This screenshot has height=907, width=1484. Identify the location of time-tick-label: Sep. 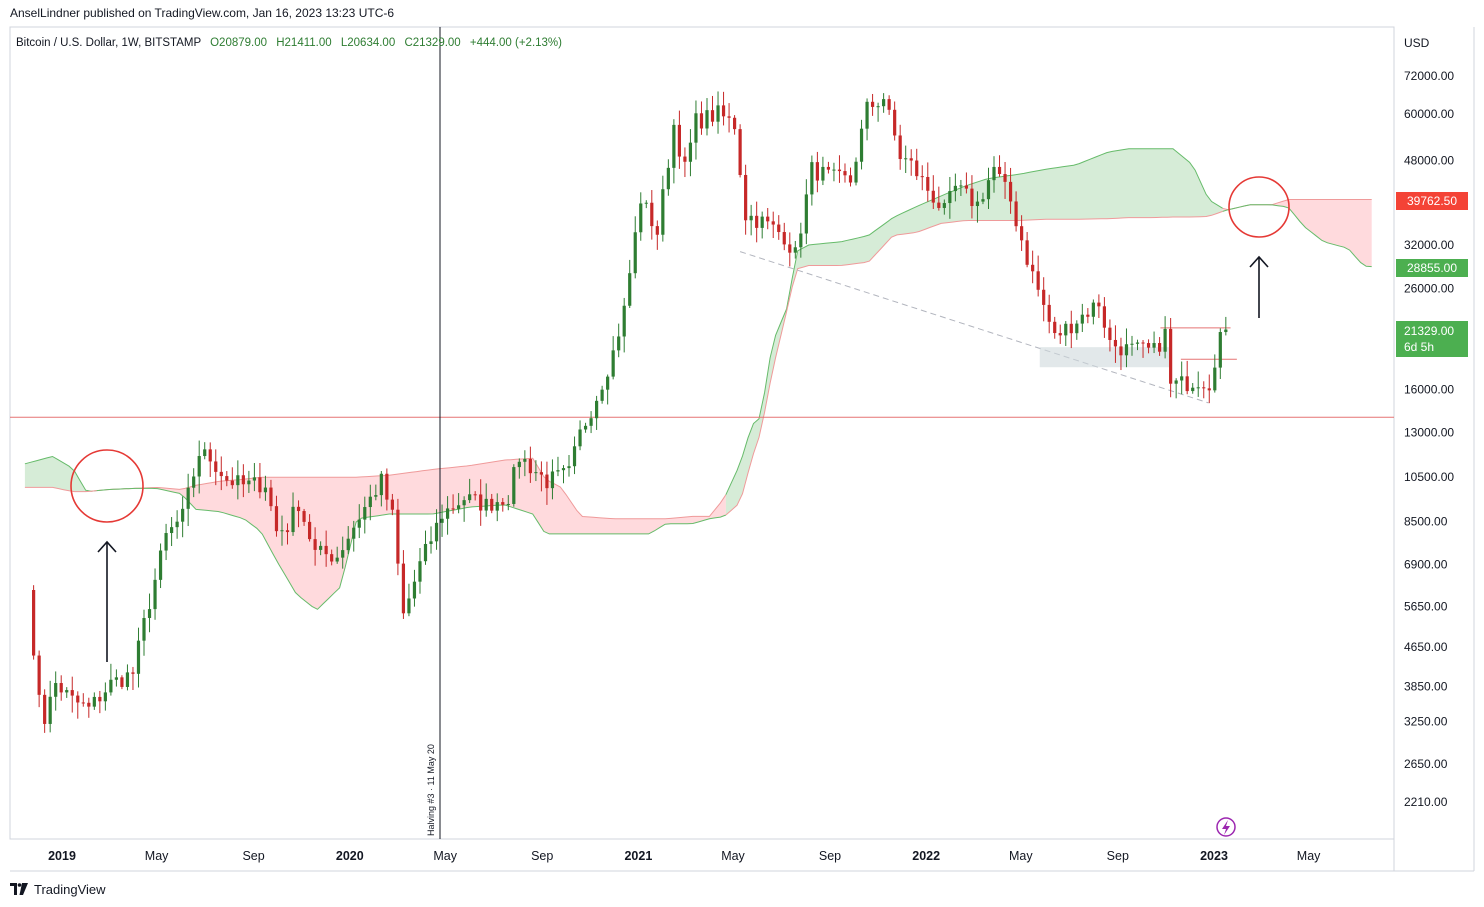
(1118, 856).